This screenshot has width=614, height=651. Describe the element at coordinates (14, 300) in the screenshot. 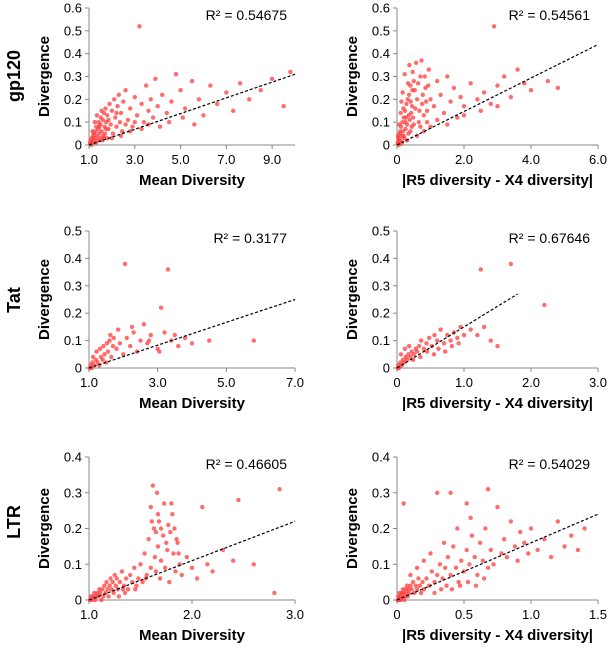

I see `row-label-tat: Tat` at that location.